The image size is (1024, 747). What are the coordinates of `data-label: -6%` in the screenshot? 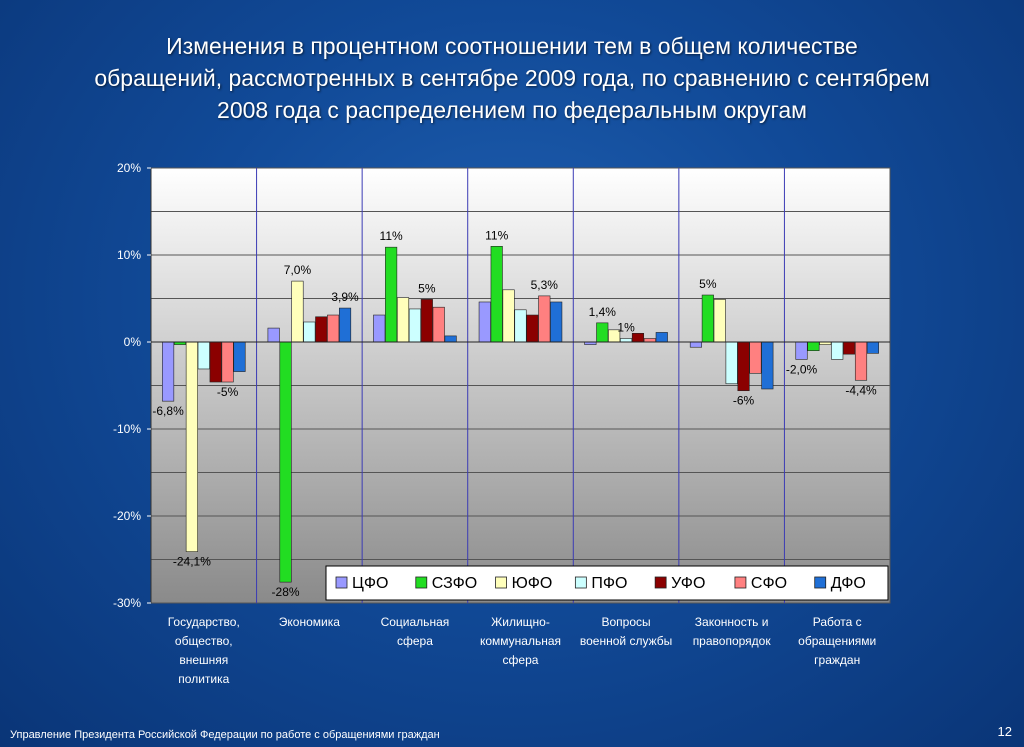 It's located at (744, 401).